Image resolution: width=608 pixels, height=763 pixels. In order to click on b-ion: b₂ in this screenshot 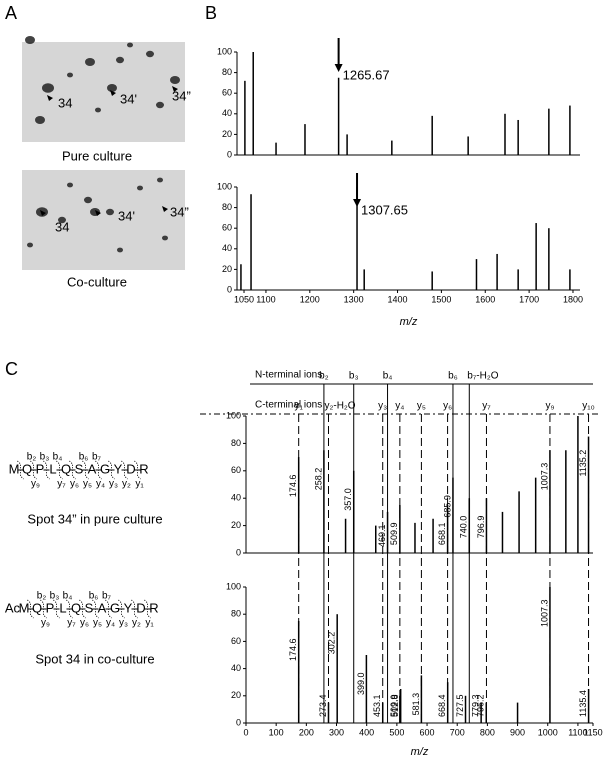, I will do `click(42, 596)`.